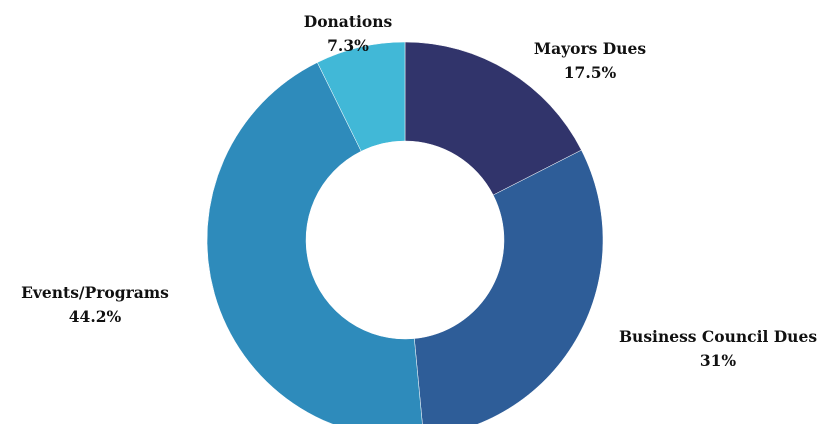 Image resolution: width=830 pixels, height=424 pixels. Describe the element at coordinates (95, 316) in the screenshot. I see `slice-label-value: 44.2%` at that location.